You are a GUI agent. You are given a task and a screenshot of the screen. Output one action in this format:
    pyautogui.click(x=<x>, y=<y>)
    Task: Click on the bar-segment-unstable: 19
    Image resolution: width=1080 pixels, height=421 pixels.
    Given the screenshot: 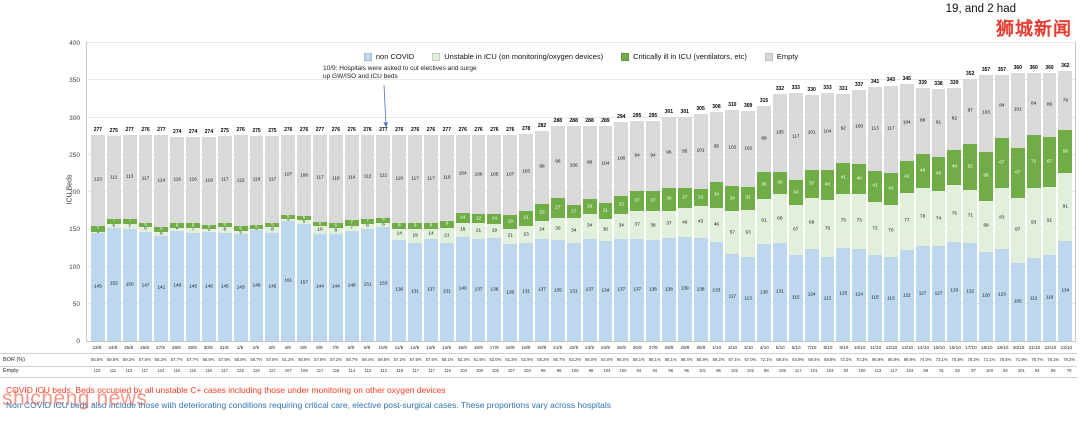 What is the action you would take?
    pyautogui.click(x=494, y=231)
    